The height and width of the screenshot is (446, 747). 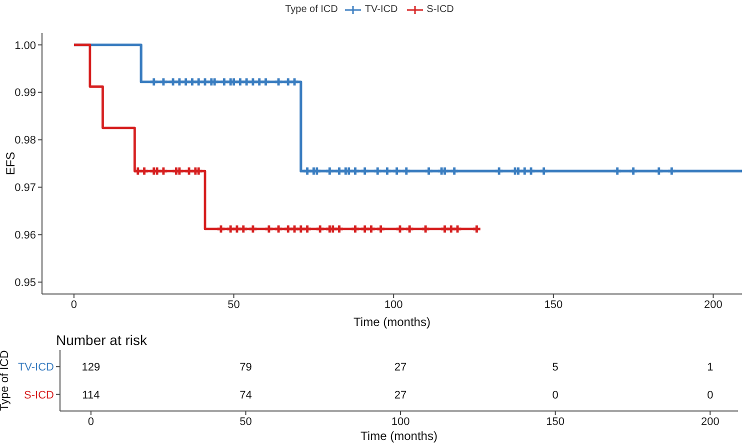 I want to click on data-label: 129, so click(x=91, y=368).